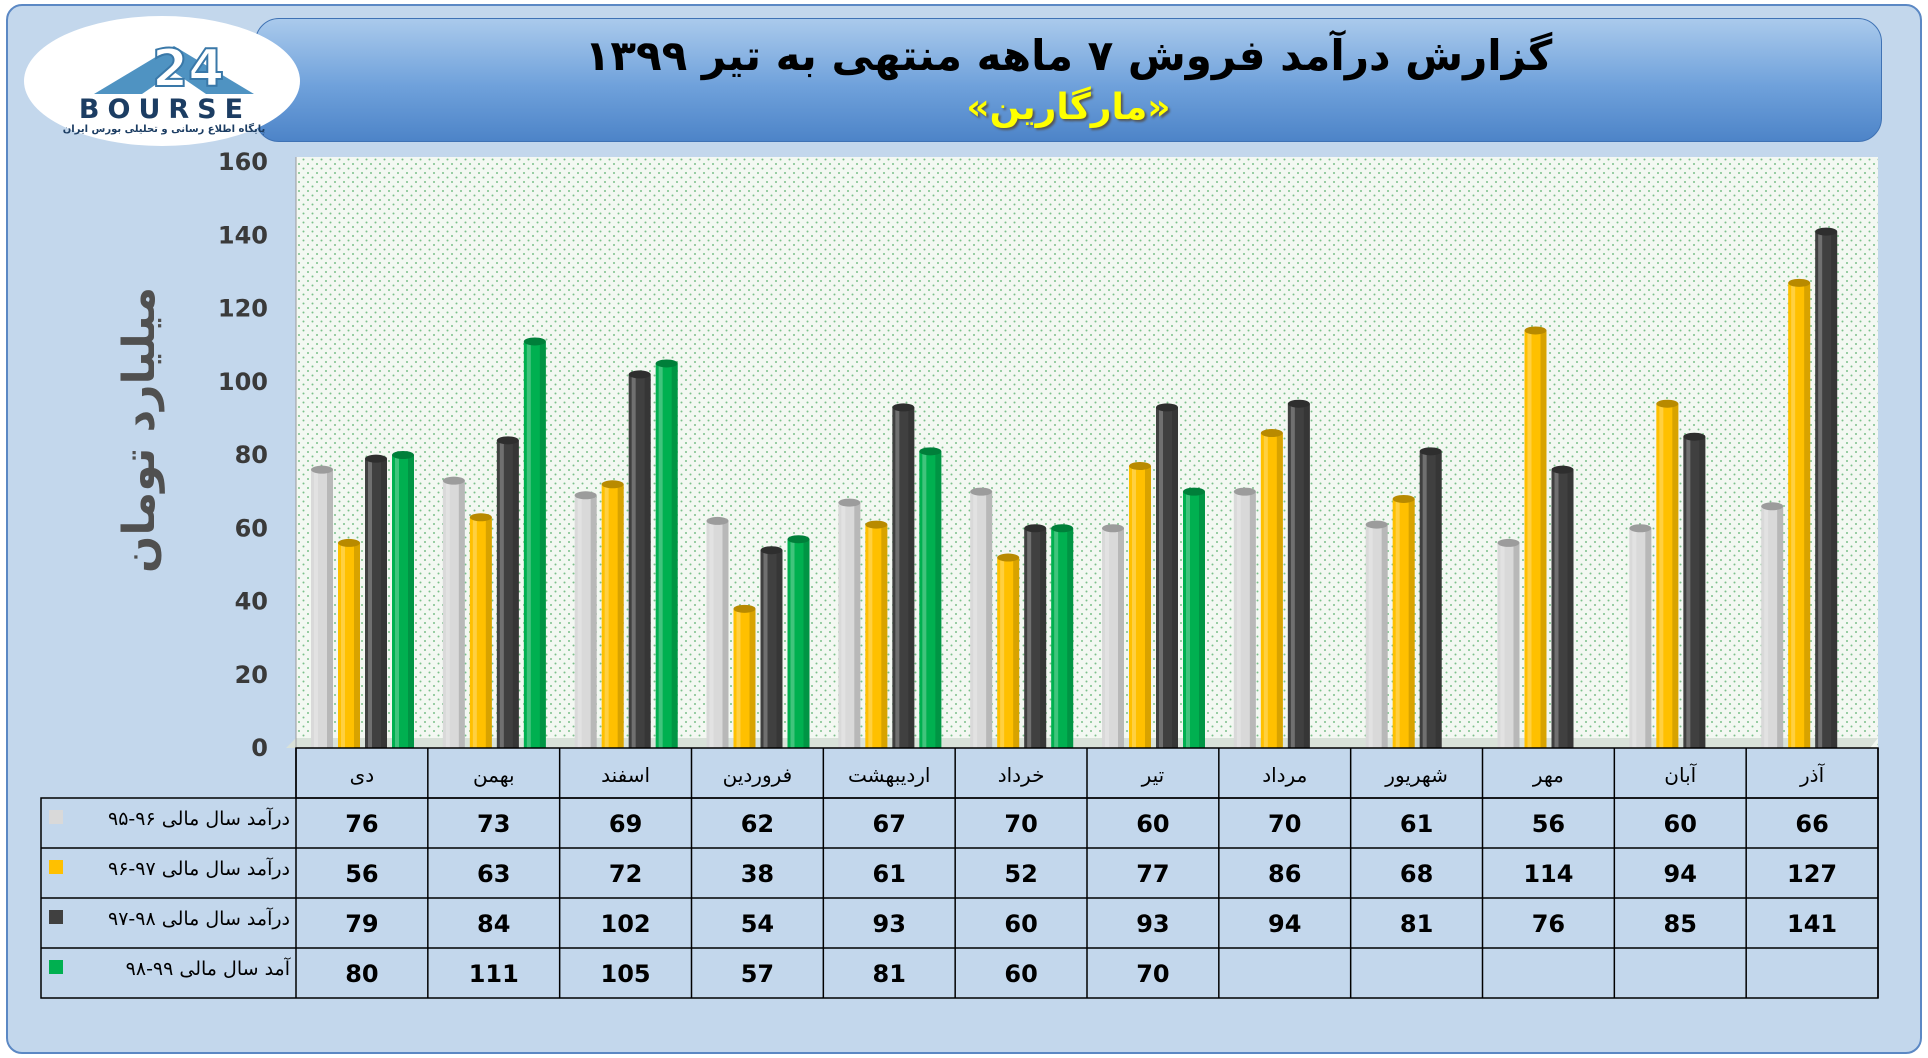 The image size is (1928, 1058). I want to click on legend-label: درآمد سال مالی ۹۶-۹۵, so click(199, 818).